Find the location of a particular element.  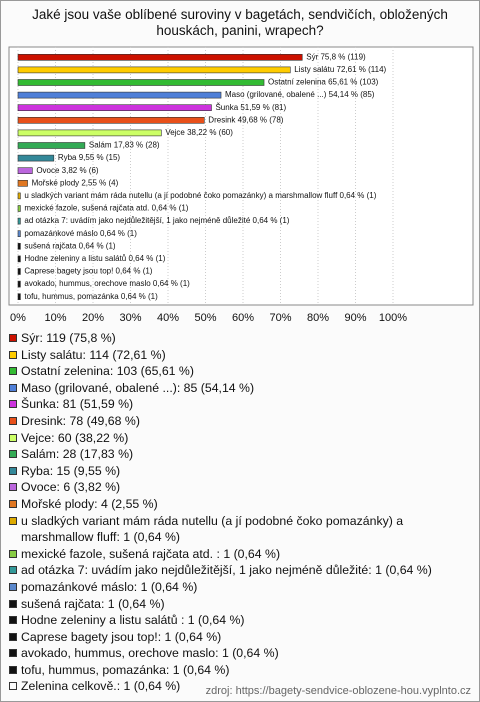

x-tick-label: 20% is located at coordinates (93, 318).